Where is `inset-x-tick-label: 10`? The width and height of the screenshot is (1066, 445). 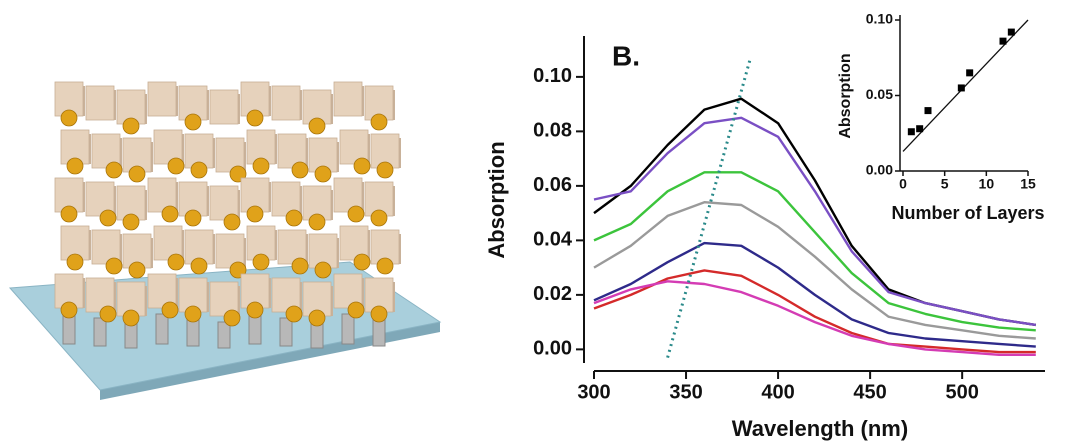
inset-x-tick-label: 10 is located at coordinates (987, 184).